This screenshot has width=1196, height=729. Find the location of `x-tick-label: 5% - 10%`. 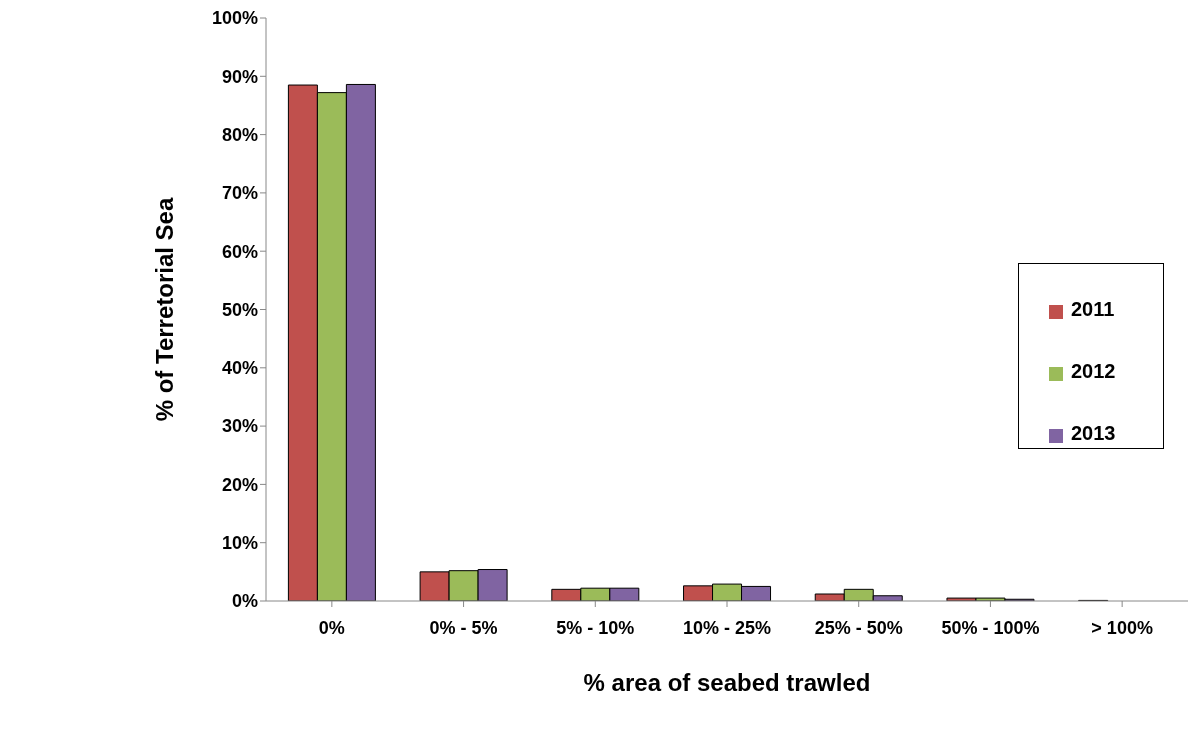

x-tick-label: 5% - 10% is located at coordinates (595, 627).